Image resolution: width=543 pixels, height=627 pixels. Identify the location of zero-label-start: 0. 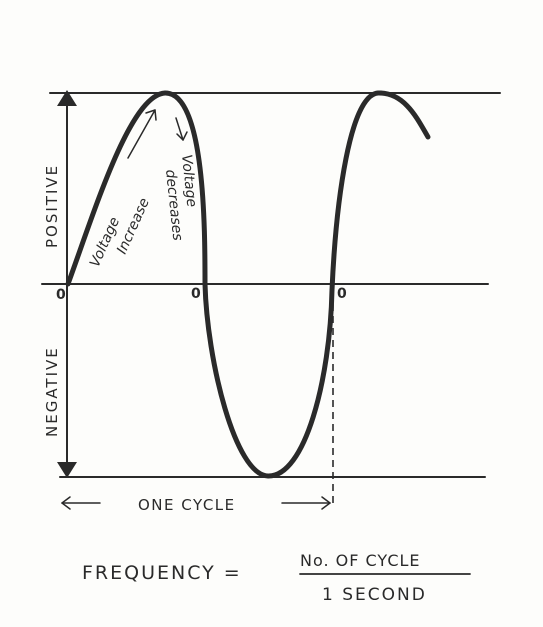
(61, 295).